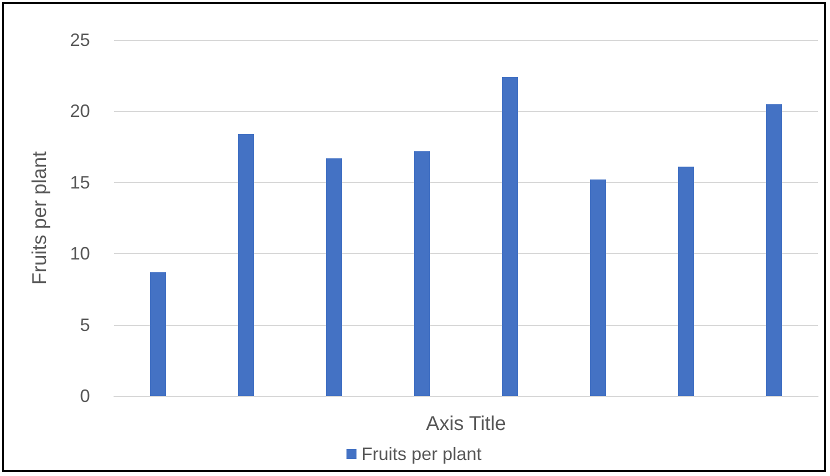 The width and height of the screenshot is (830, 476). What do you see at coordinates (421, 454) in the screenshot?
I see `legend-label: Fruits per plant` at bounding box center [421, 454].